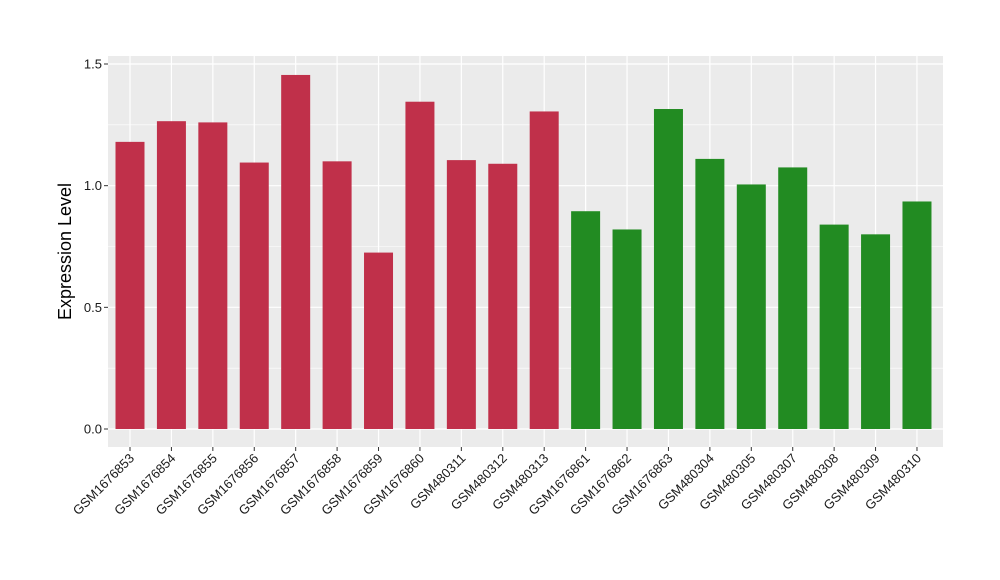 The height and width of the screenshot is (580, 1000). Describe the element at coordinates (461, 294) in the screenshot. I see `bar-GSM480311` at that location.